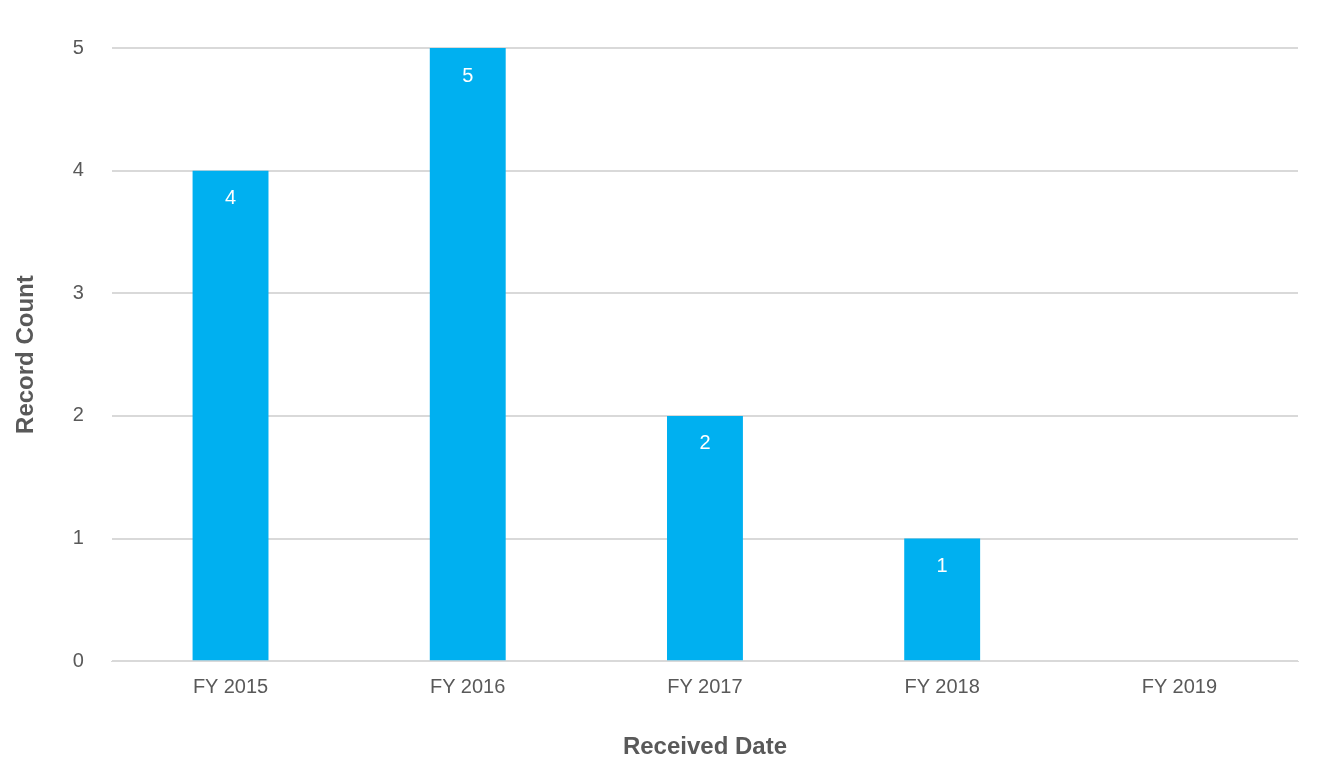 This screenshot has width=1318, height=774. Describe the element at coordinates (78, 169) in the screenshot. I see `y-tick-label: 4` at that location.